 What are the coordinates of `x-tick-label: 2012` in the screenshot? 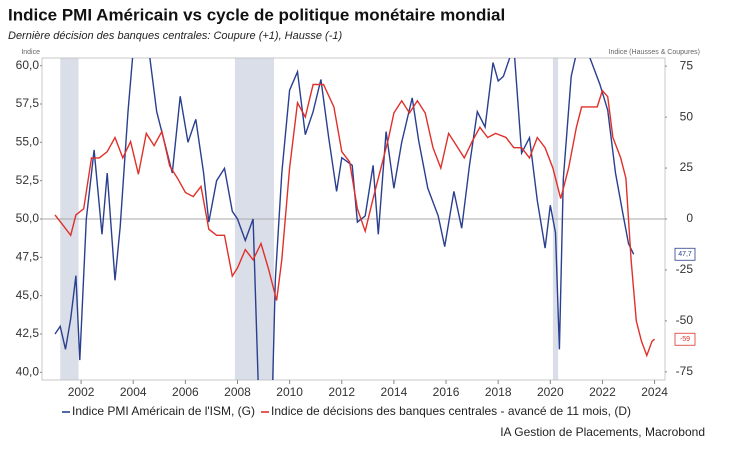 It's located at (341, 392).